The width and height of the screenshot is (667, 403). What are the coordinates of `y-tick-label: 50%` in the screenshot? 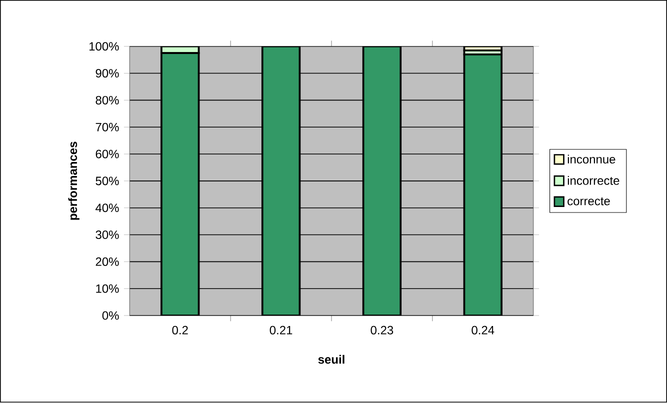 It's located at (107, 181).